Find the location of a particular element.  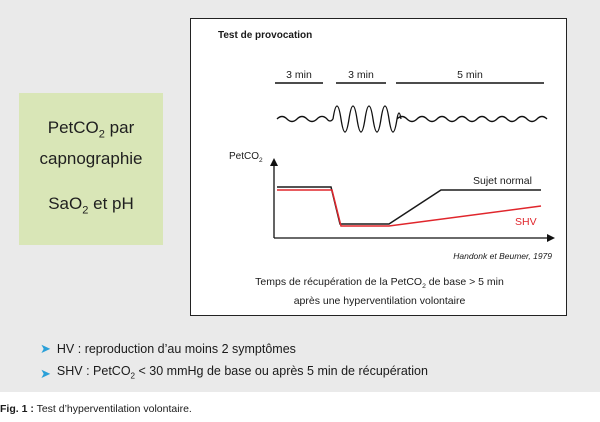

sao2-line: SaO2 et pH is located at coordinates (91, 204).